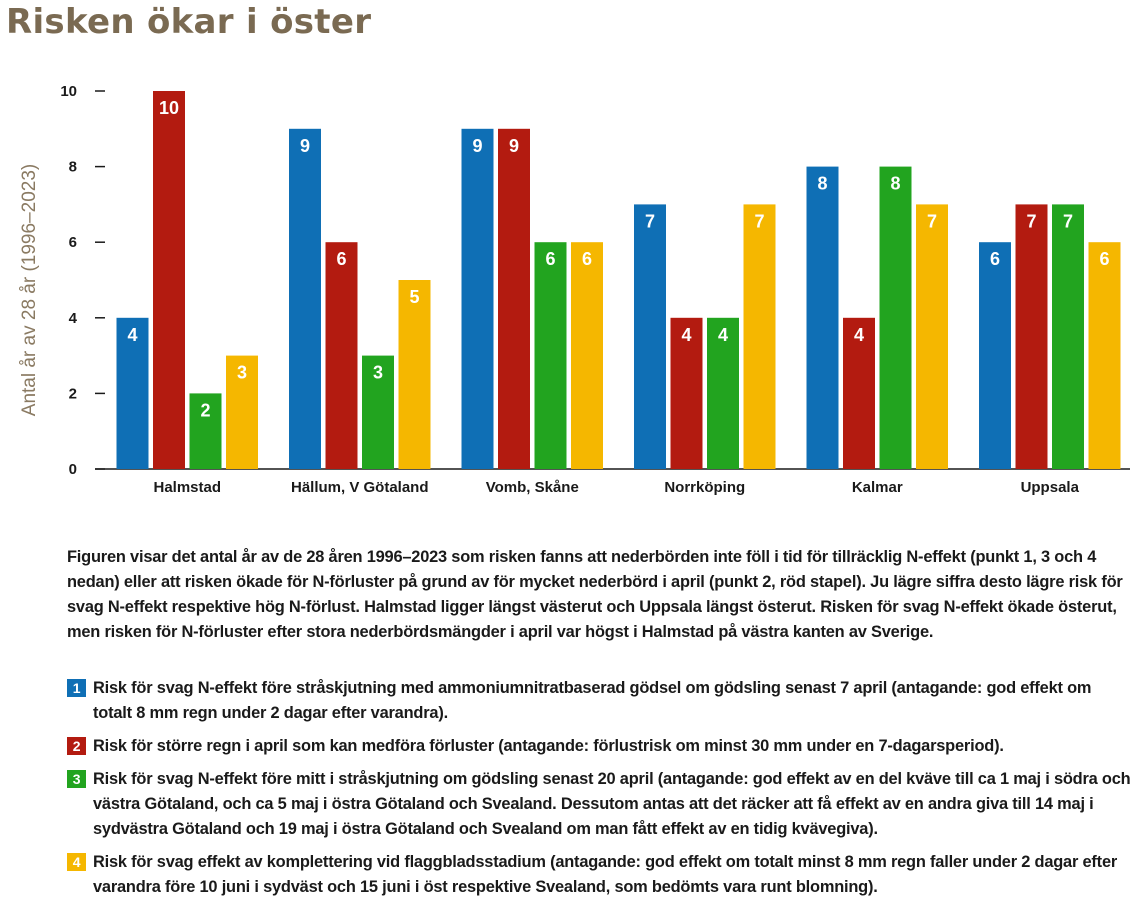 Image resolution: width=1147 pixels, height=921 pixels. Describe the element at coordinates (477, 146) in the screenshot. I see `bar-label-3-series-1: 9` at that location.